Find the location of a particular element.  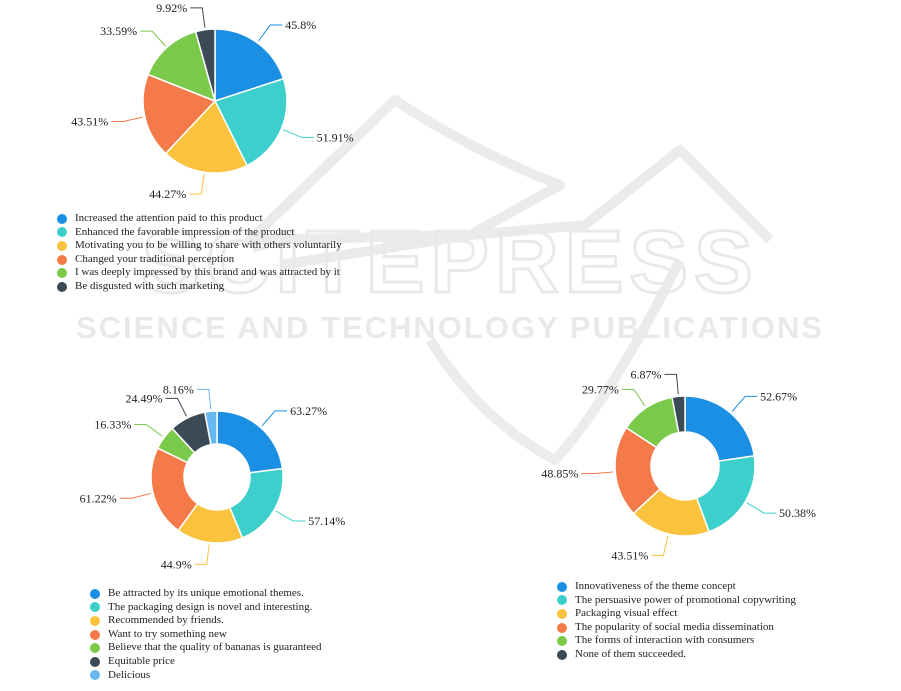

legend-item: Changed your traditional perception is located at coordinates (199, 260).